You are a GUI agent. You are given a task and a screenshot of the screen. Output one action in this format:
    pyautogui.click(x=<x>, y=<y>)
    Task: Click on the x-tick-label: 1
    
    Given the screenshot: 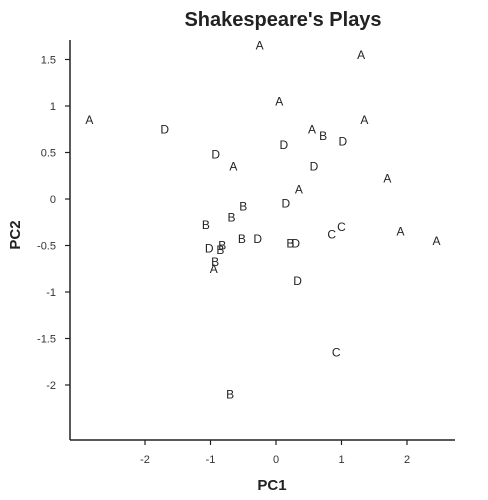 What is the action you would take?
    pyautogui.click(x=341, y=460)
    